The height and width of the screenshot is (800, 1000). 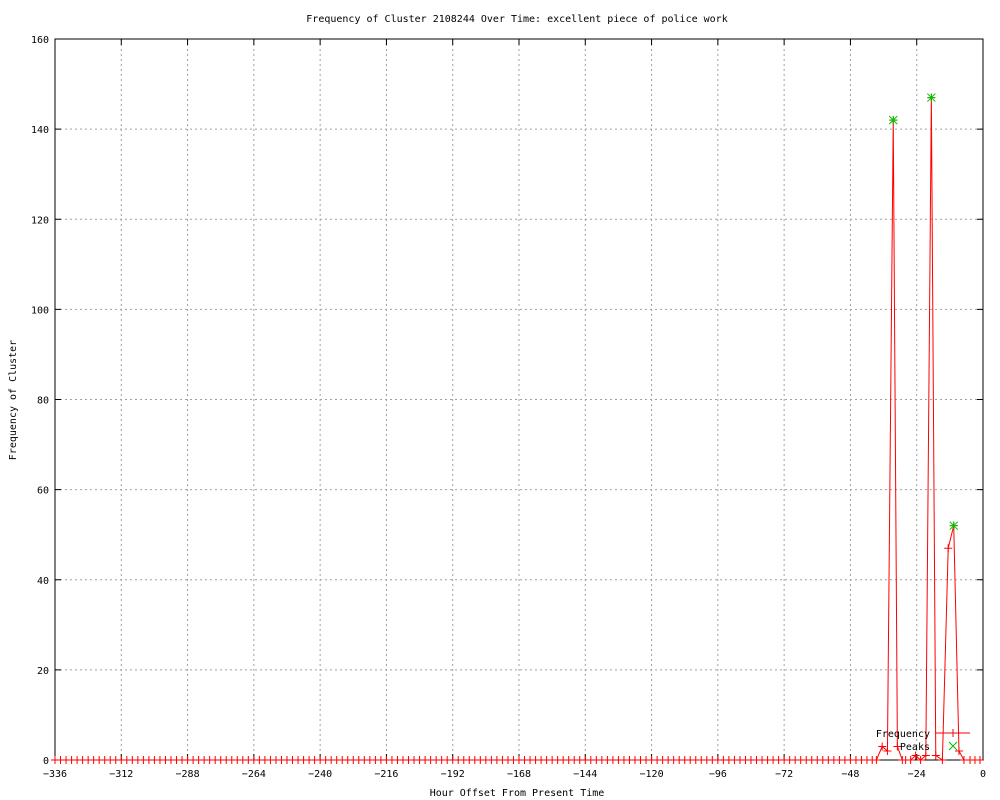 What do you see at coordinates (188, 774) in the screenshot?
I see `x-tick-label: −288` at bounding box center [188, 774].